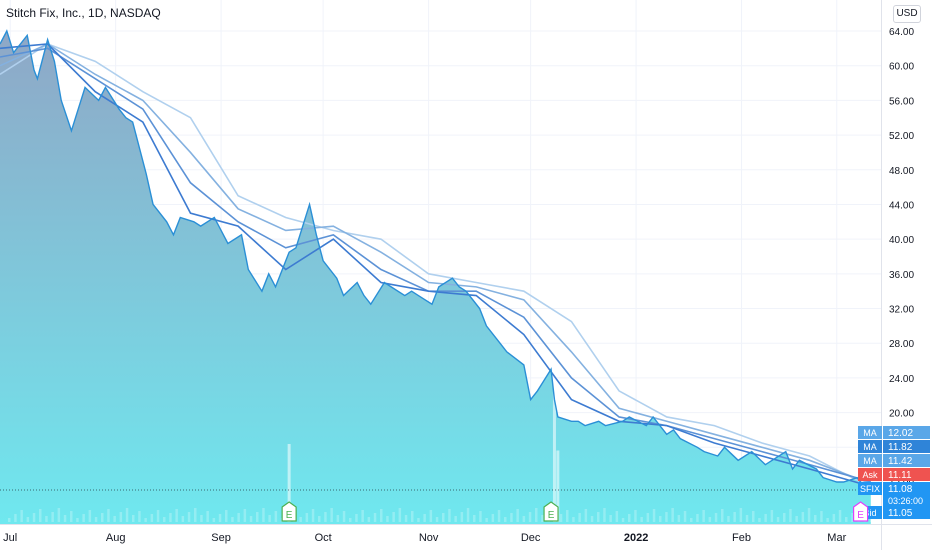 This screenshot has width=932, height=555. What do you see at coordinates (116, 538) in the screenshot?
I see `x-tick-label: Aug` at bounding box center [116, 538].